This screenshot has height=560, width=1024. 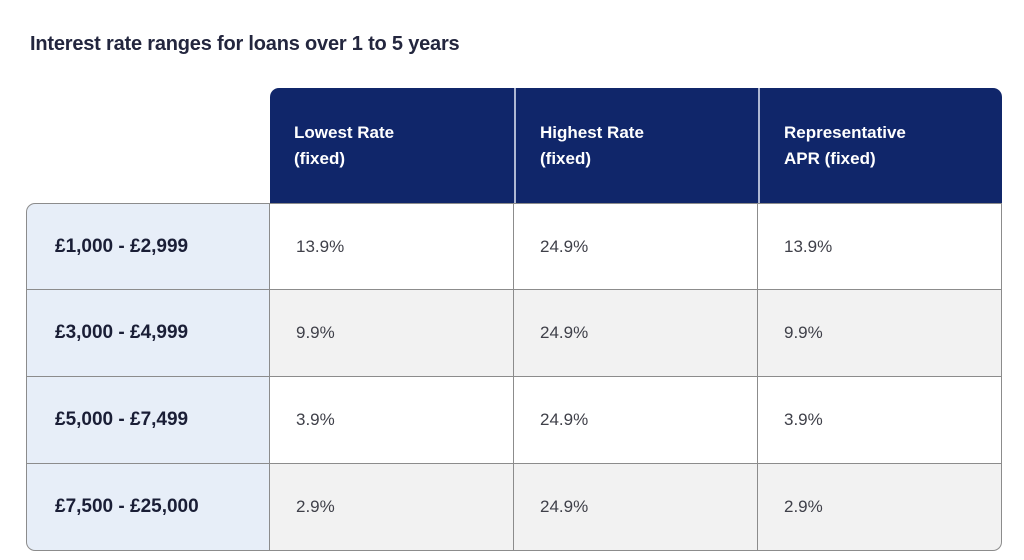 What do you see at coordinates (392, 145) in the screenshot?
I see `column-header-lowest-rate: Lowest Rate (fixed)` at bounding box center [392, 145].